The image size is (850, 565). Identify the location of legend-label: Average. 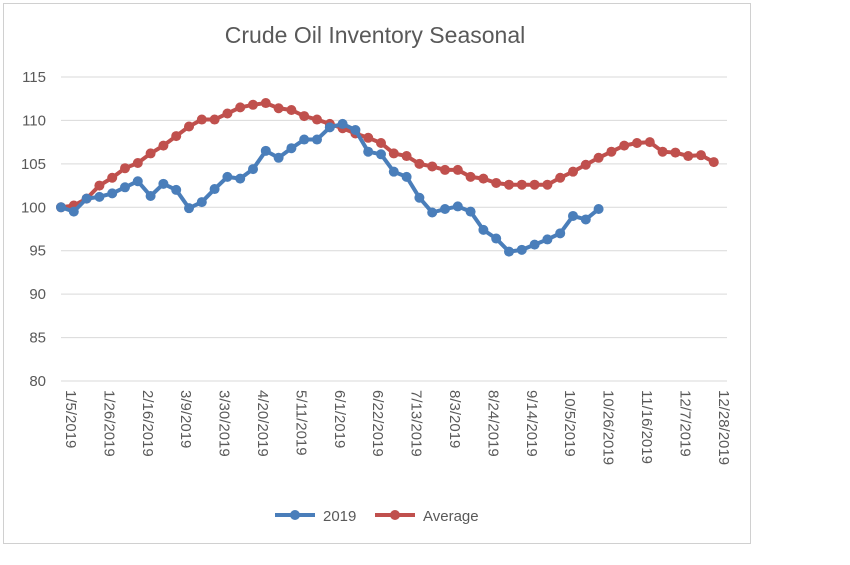
(451, 516).